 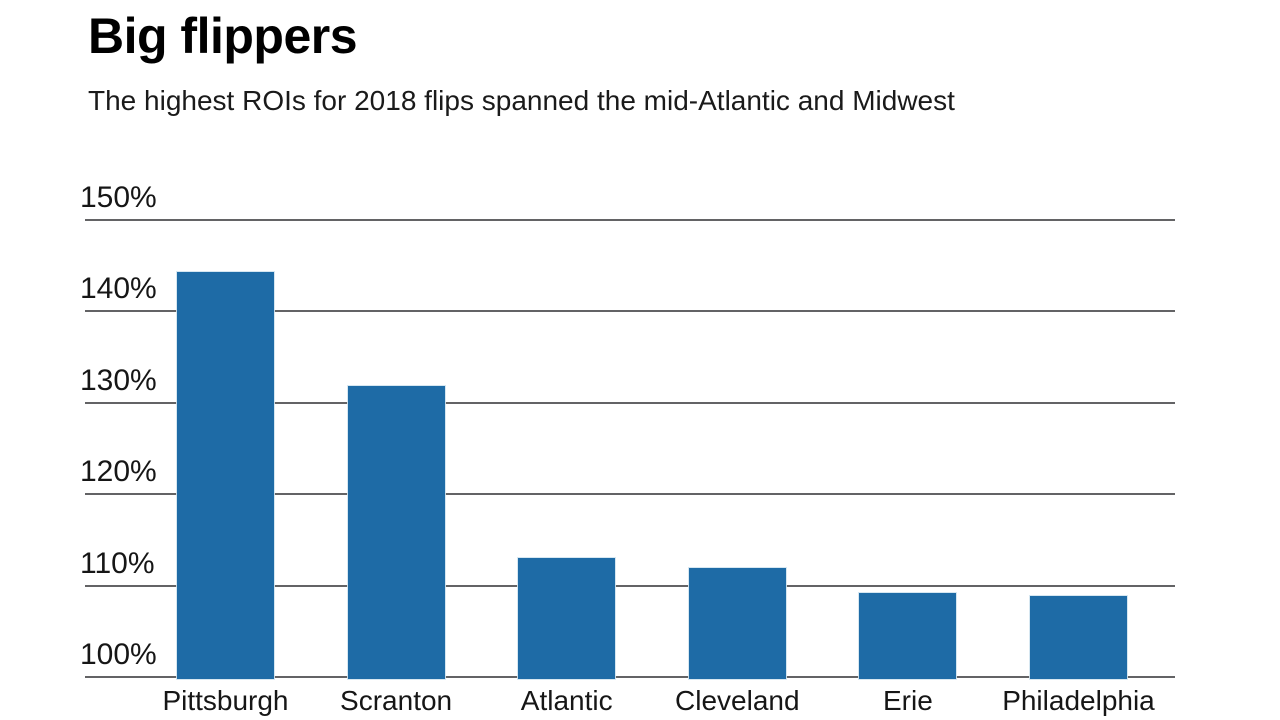 I want to click on bar-scranton, so click(x=396, y=532).